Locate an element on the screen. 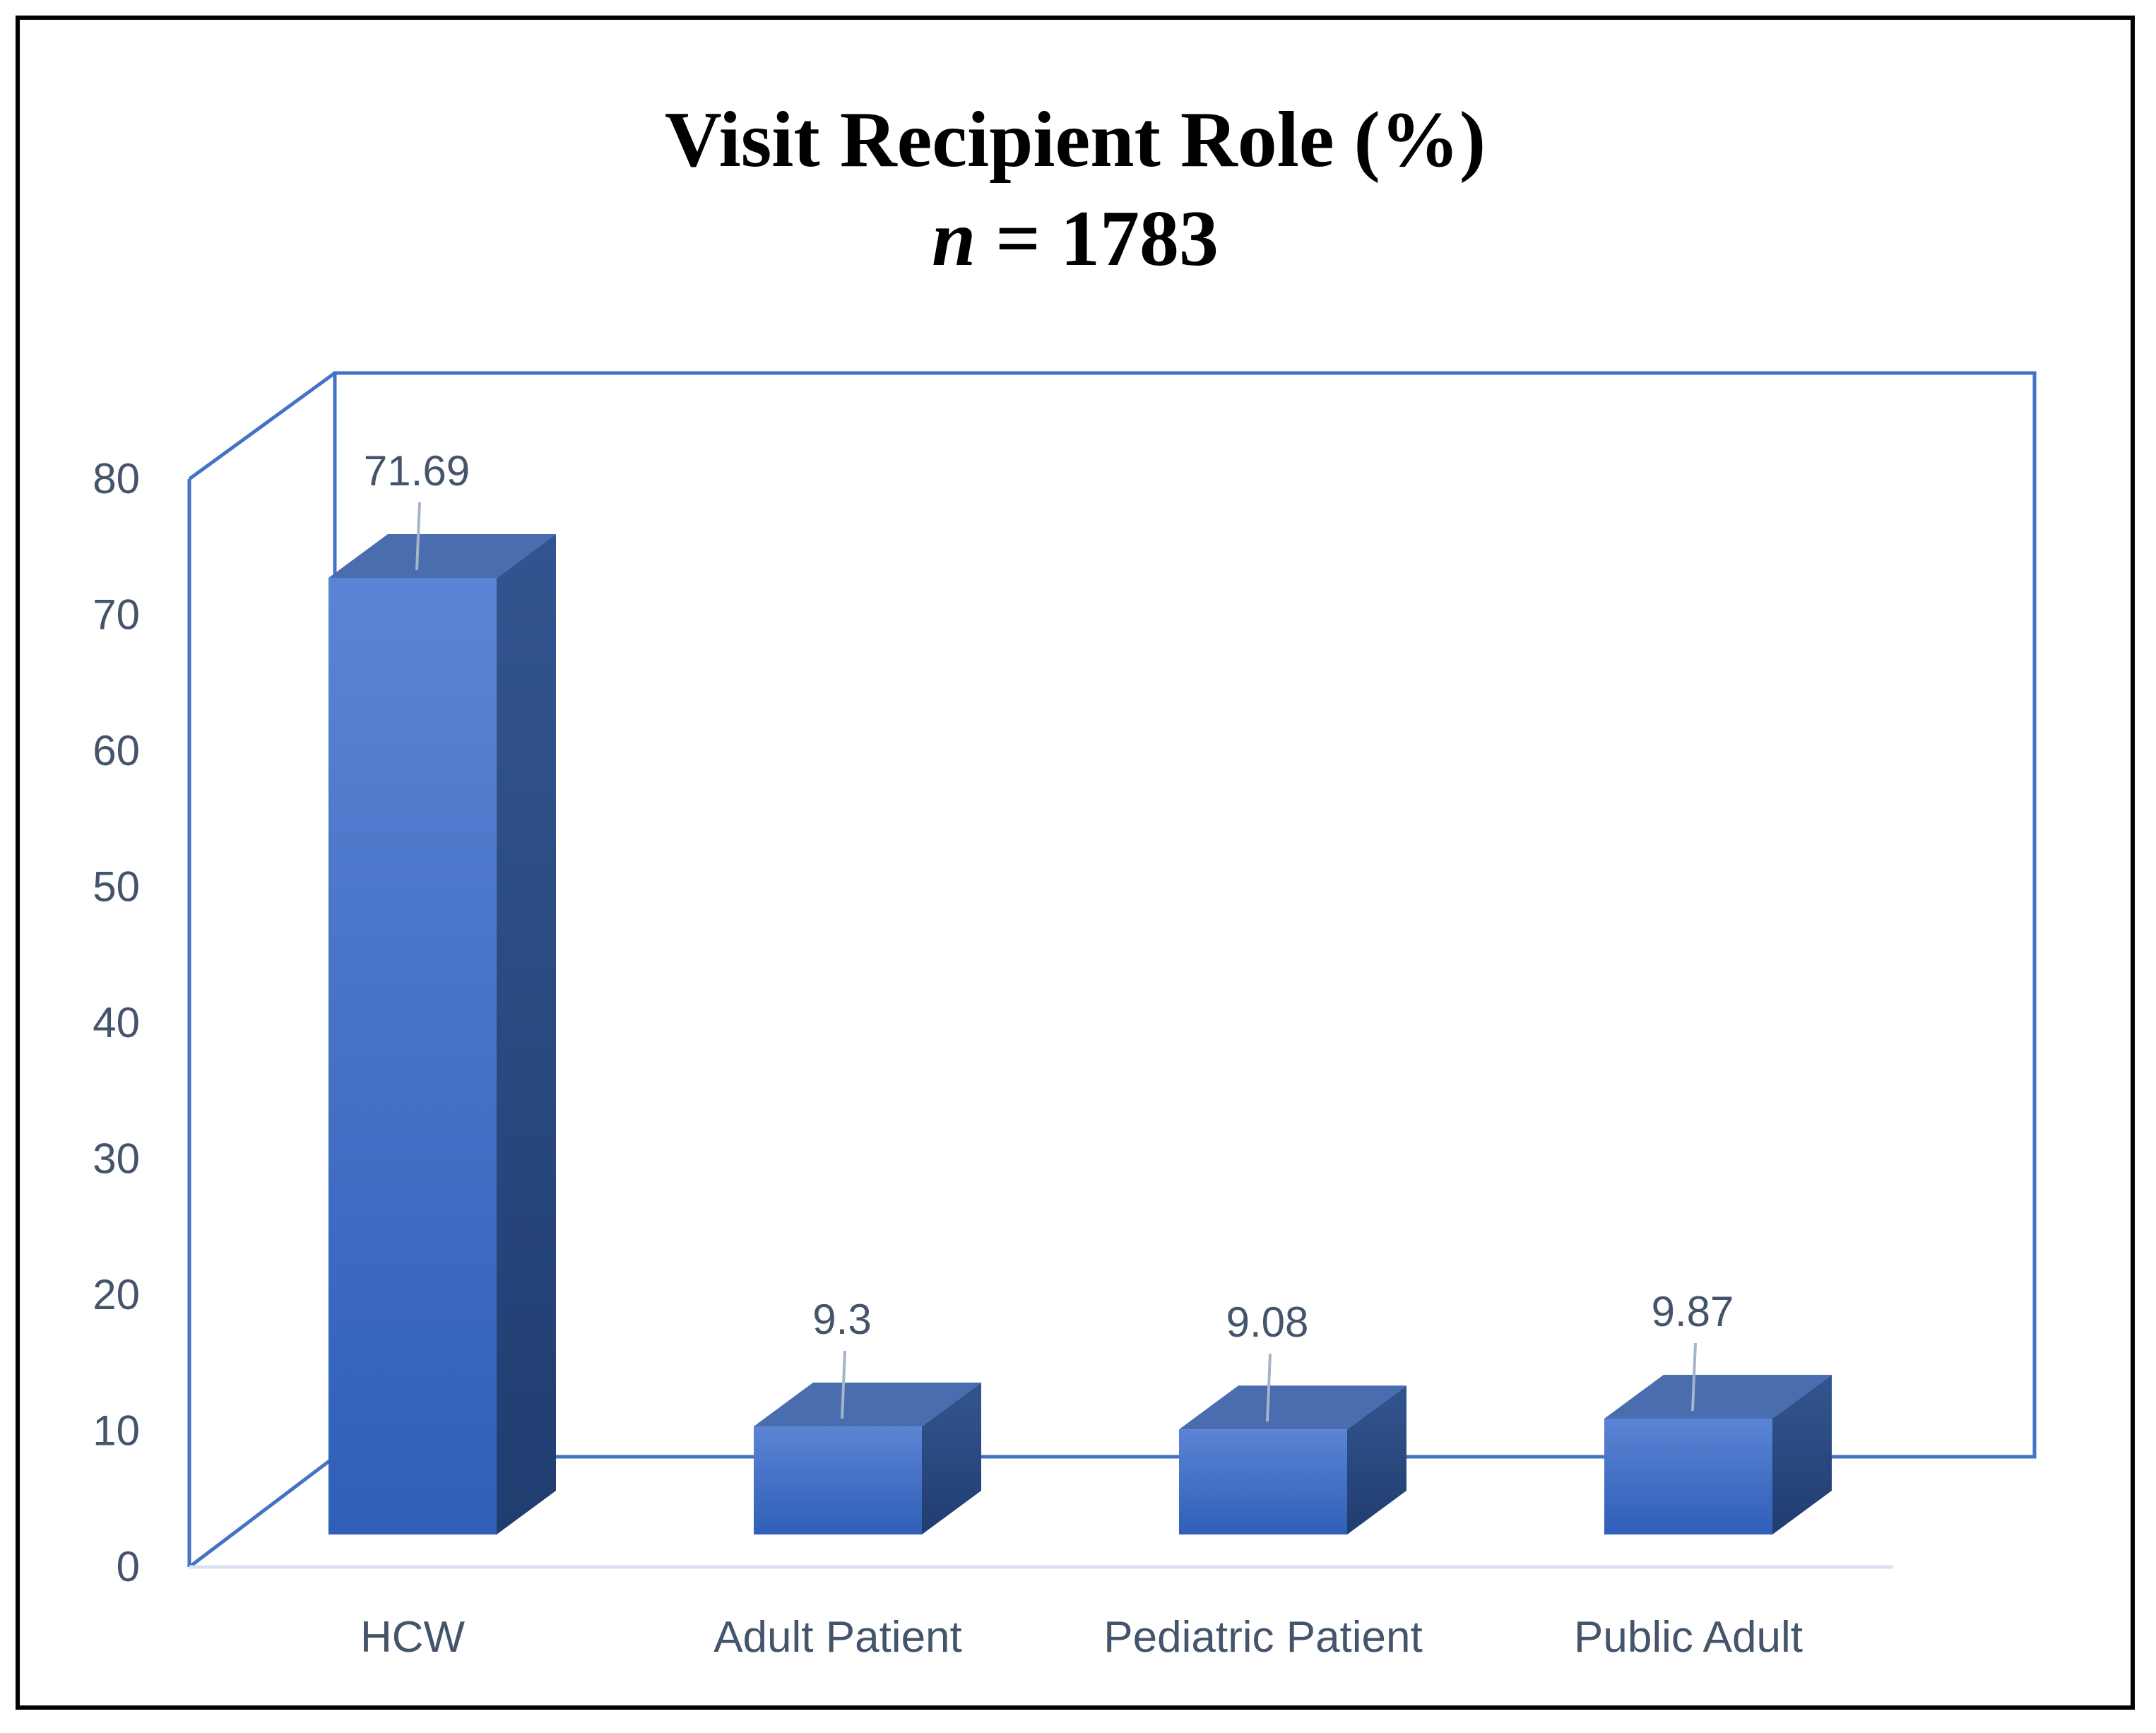  y-tick-label: 20 is located at coordinates (116, 1294).